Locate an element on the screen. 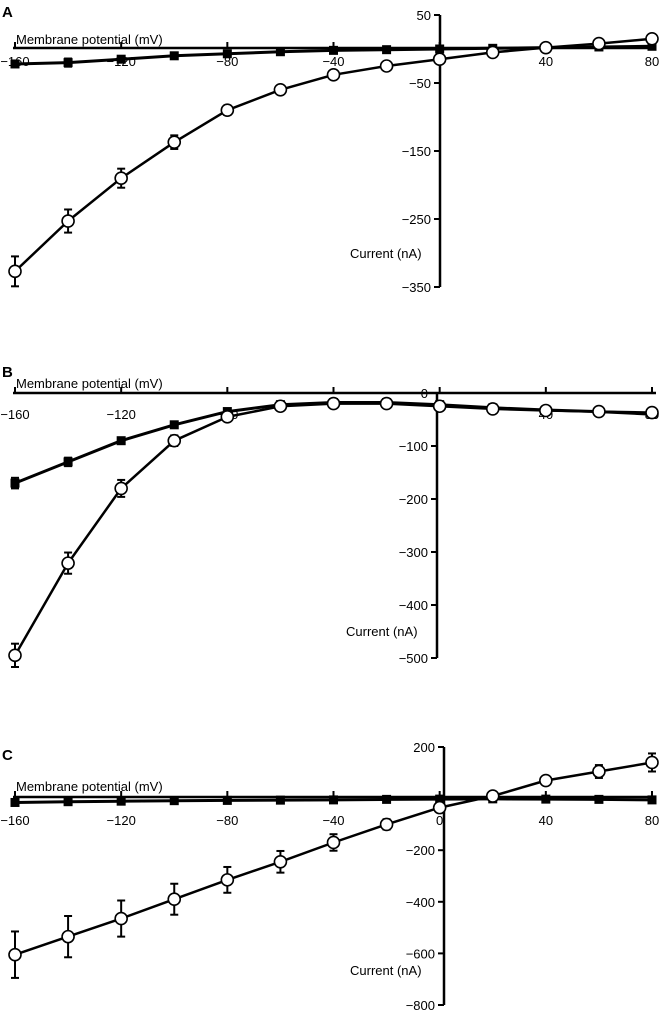 Image resolution: width=663 pixels, height=1012 pixels. panel-letter: C is located at coordinates (7, 755).